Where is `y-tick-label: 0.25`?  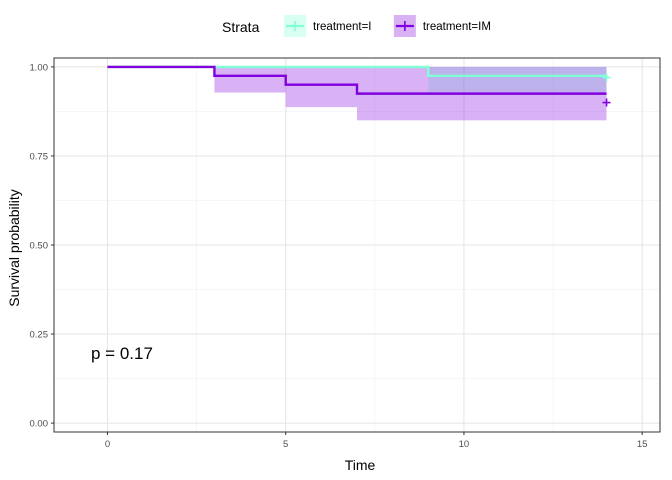
y-tick-label: 0.25 is located at coordinates (39, 335).